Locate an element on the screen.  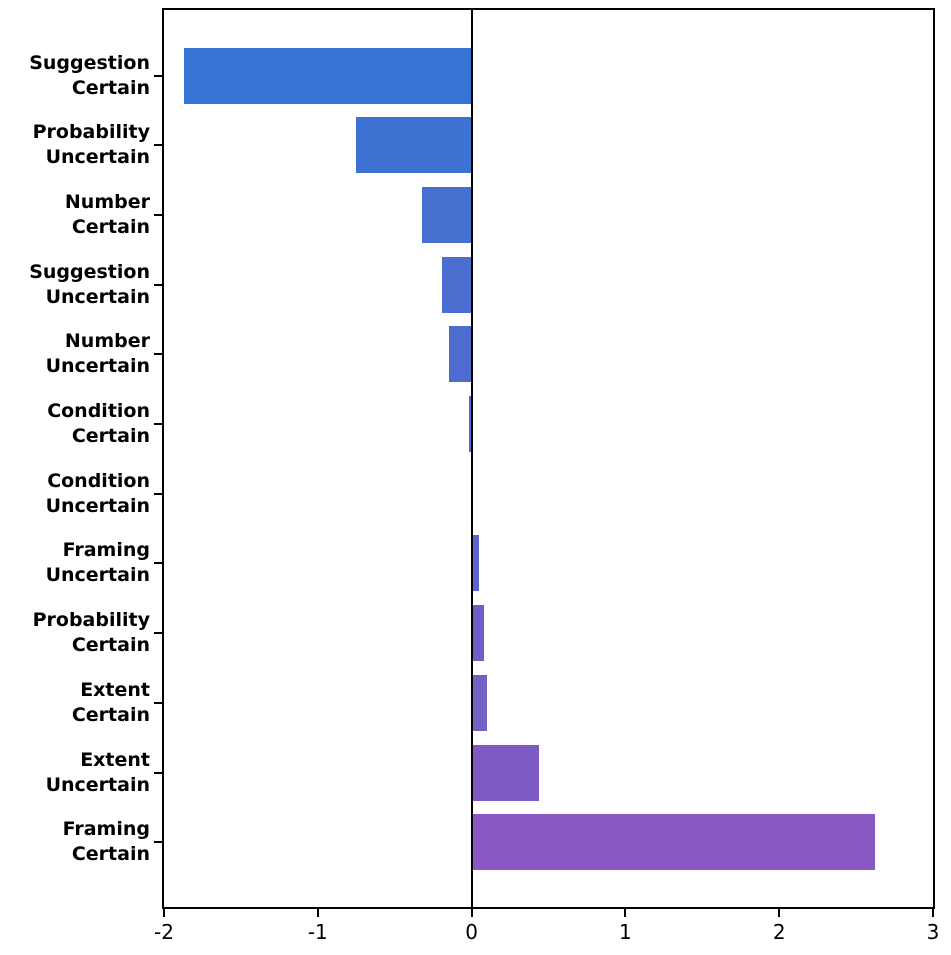
y-tick-label: Number Certain is located at coordinates (75, 215).